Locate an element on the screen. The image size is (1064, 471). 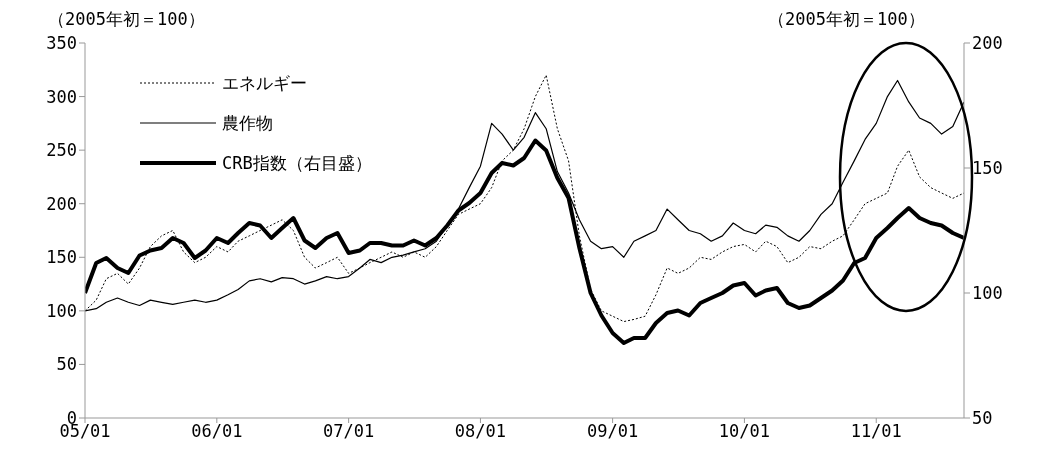
y2-tick-label: 100 is located at coordinates (987, 293).